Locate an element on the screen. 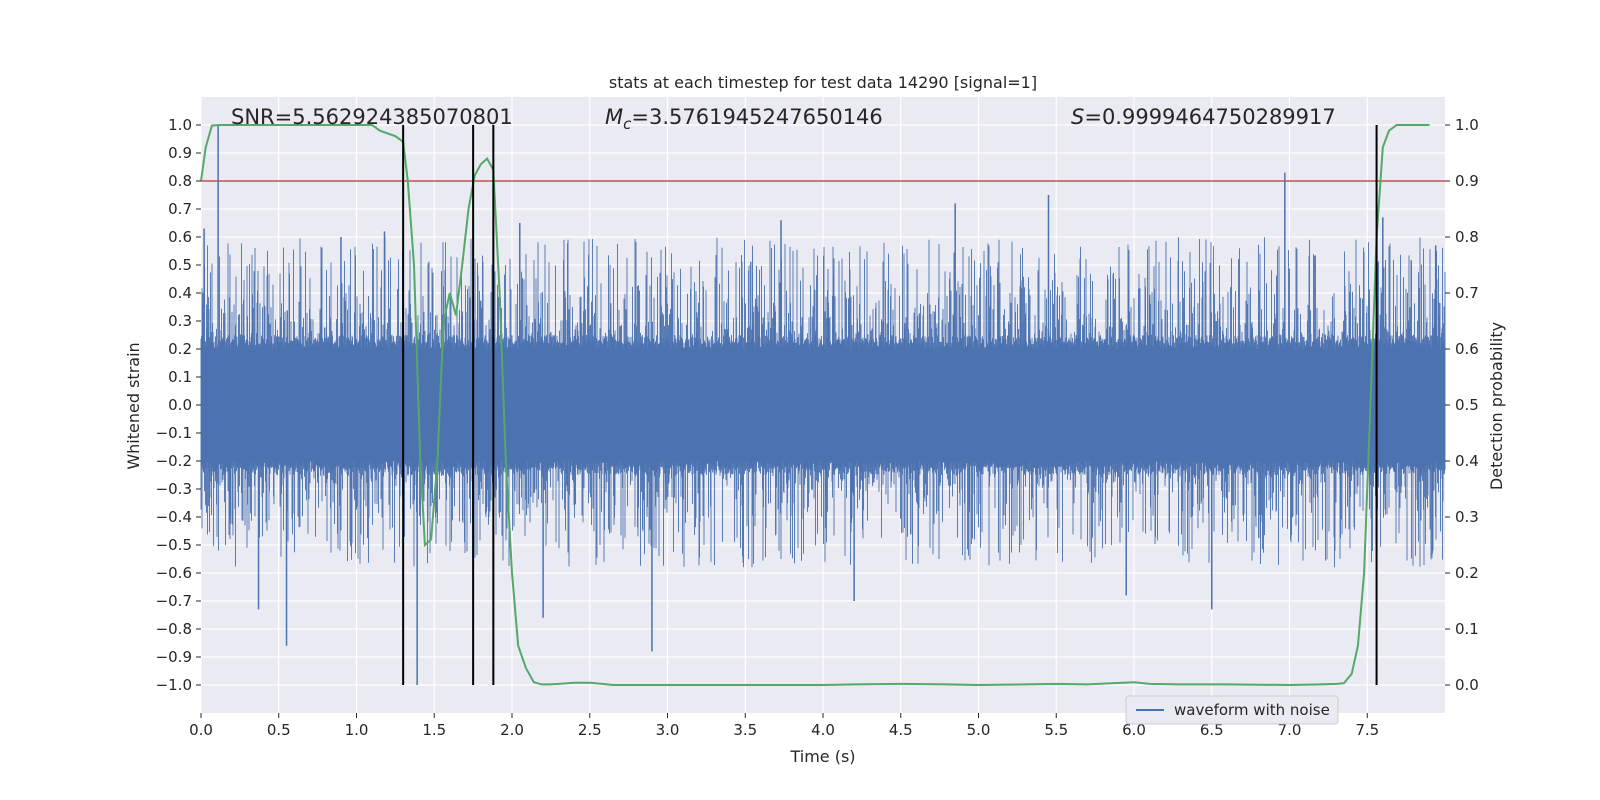 Image resolution: width=1600 pixels, height=800 pixels. y-tick-label: −0.7 is located at coordinates (174, 601).